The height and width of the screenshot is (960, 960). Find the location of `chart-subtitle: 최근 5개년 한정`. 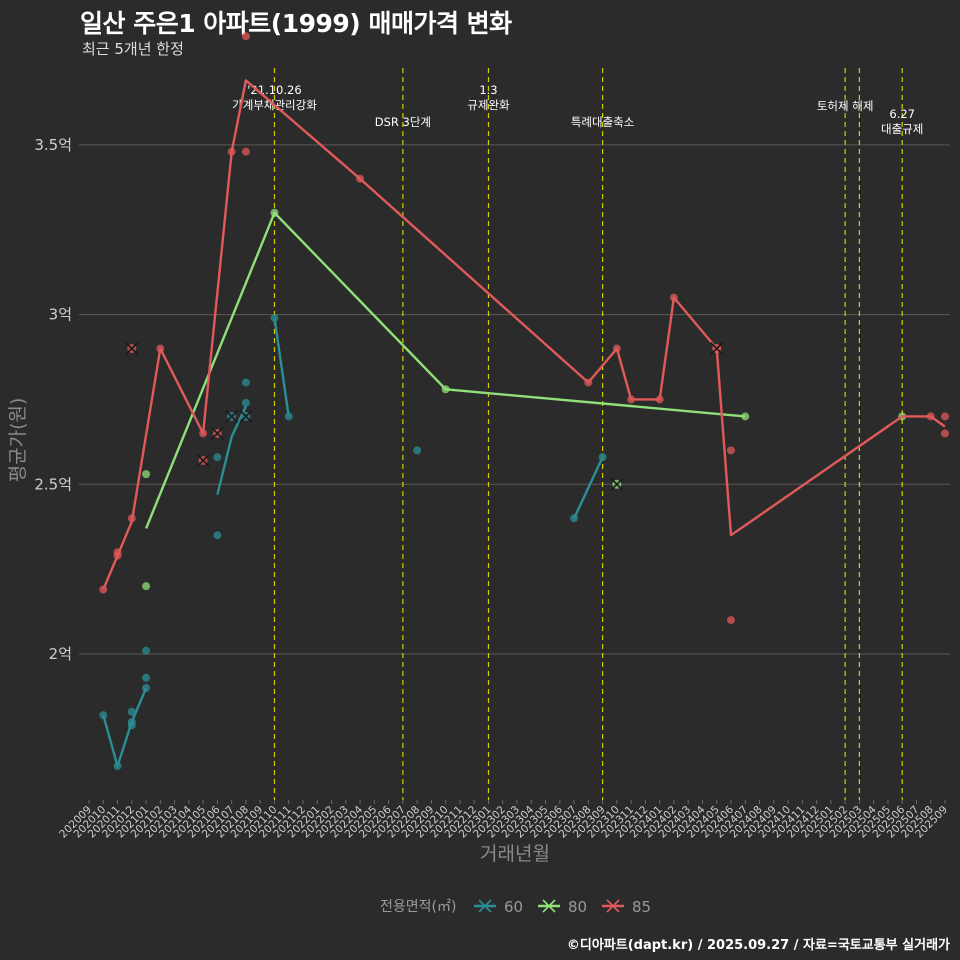

chart-subtitle: 최근 5개년 한정 is located at coordinates (133, 49).